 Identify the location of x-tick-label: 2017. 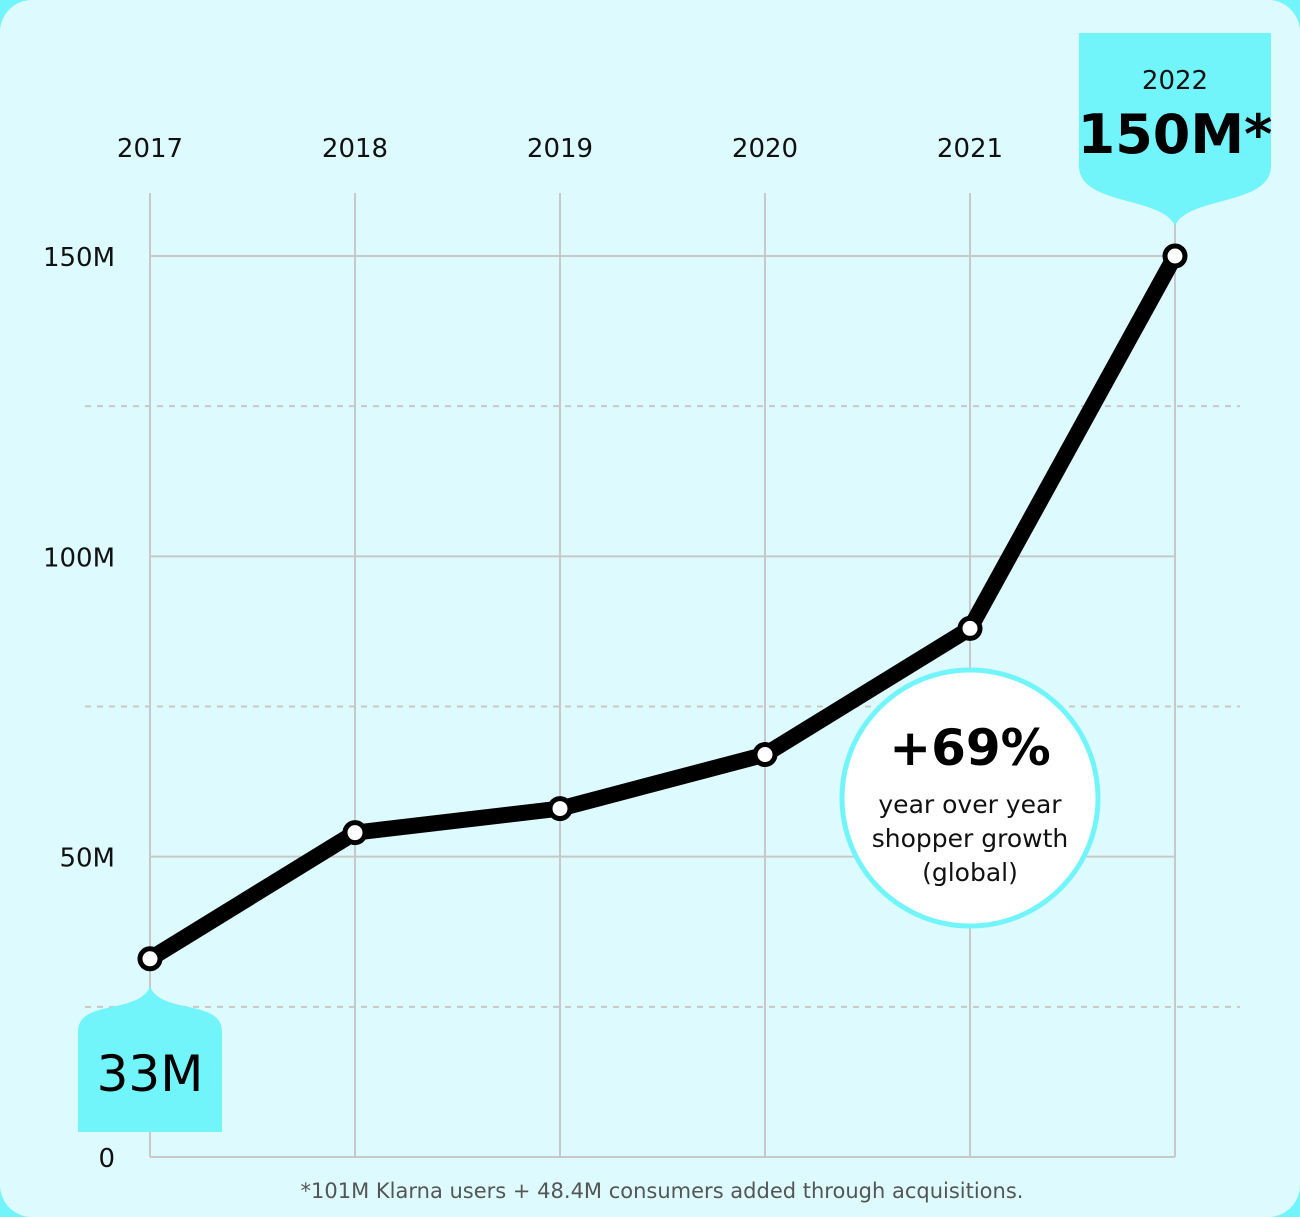
(150, 149).